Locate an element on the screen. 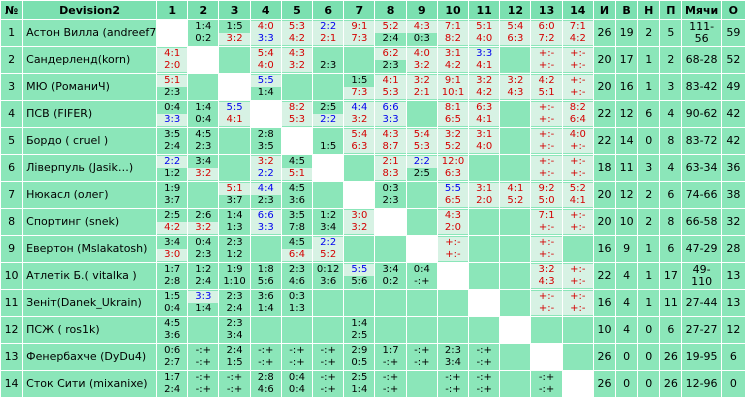 The image size is (746, 412). result-cell: 0:3 2:3 is located at coordinates (390, 195).